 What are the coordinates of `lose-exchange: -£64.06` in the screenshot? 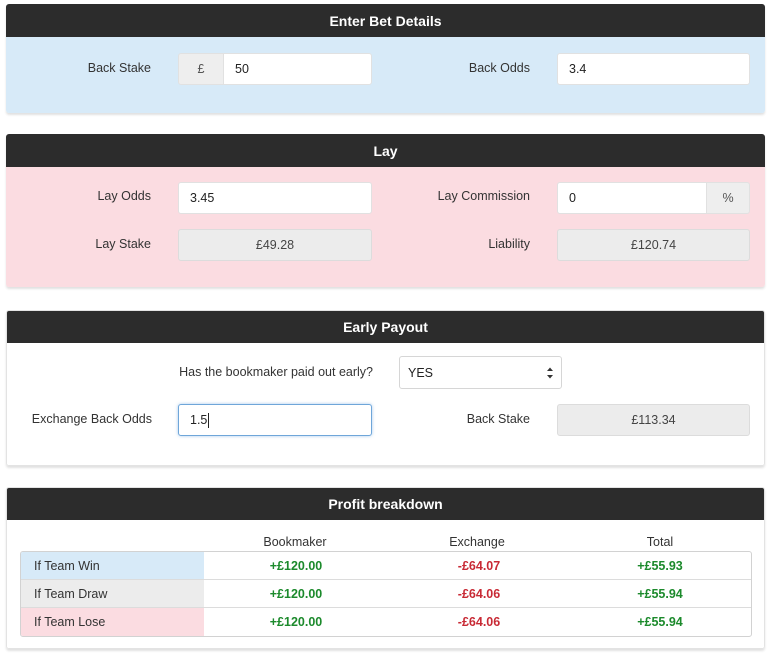 It's located at (479, 622).